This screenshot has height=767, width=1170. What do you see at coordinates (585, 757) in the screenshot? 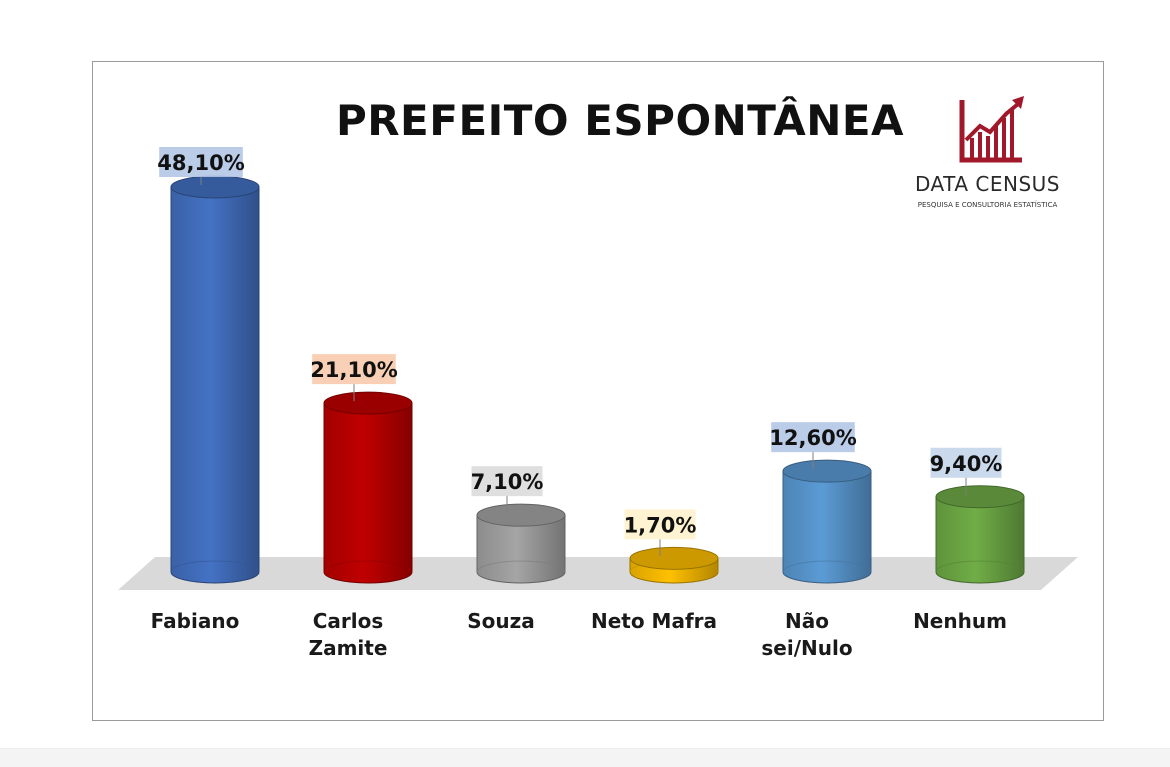
I see `bottom-strip` at bounding box center [585, 757].